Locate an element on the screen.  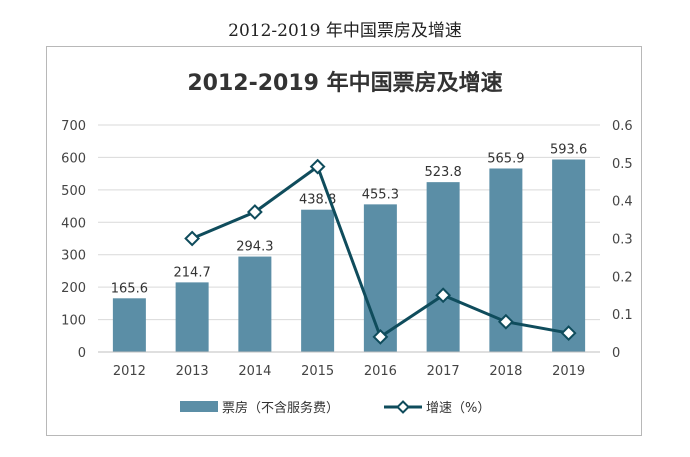
left-axis-ticks: 0 100 200 300 400 500 600 700 is located at coordinates (73, 240).